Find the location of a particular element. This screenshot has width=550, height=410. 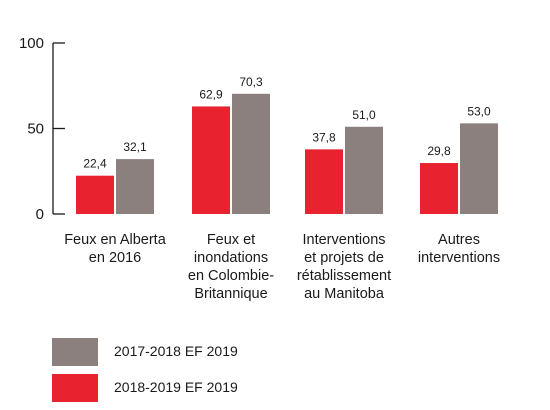

category-label: en 2016 is located at coordinates (115, 258).